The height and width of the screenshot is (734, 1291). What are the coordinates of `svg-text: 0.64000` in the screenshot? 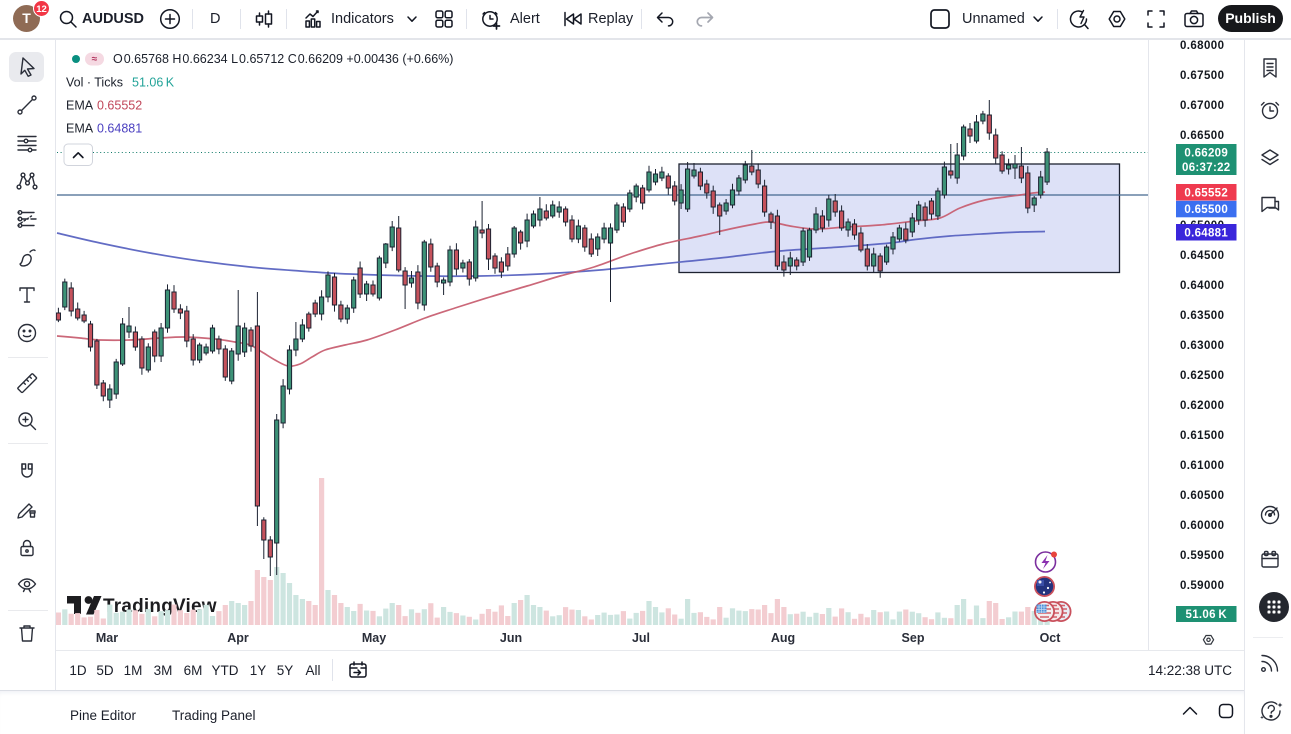 It's located at (1202, 286).